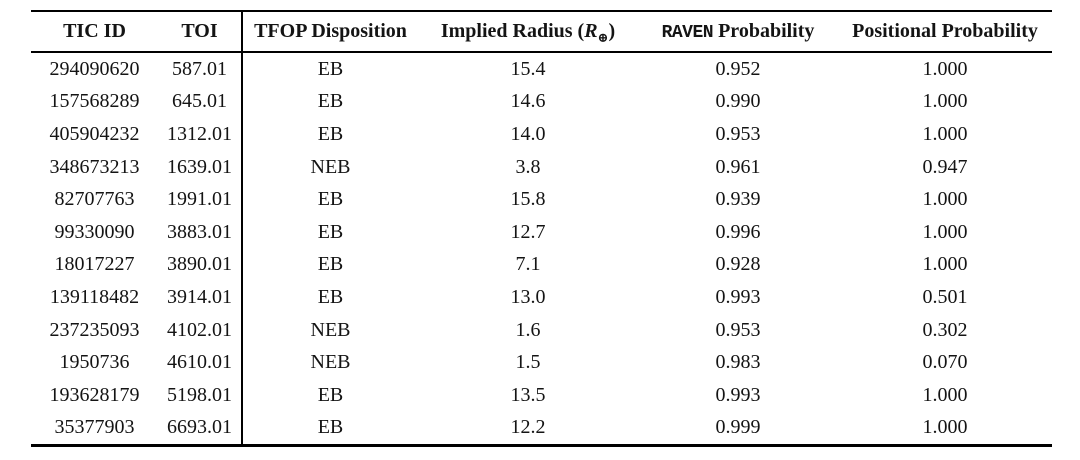 The width and height of the screenshot is (1080, 460). Describe the element at coordinates (766, 31) in the screenshot. I see `raven-probability-label: Probability` at that location.